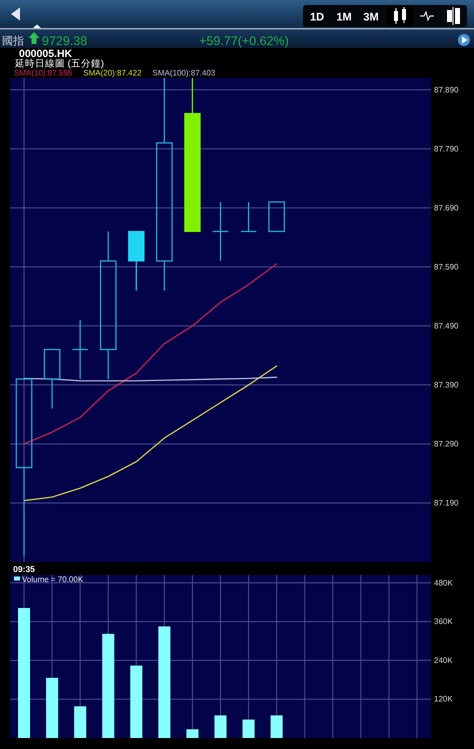 The width and height of the screenshot is (474, 749). I want to click on text: SMA(100):87.403, so click(184, 73).